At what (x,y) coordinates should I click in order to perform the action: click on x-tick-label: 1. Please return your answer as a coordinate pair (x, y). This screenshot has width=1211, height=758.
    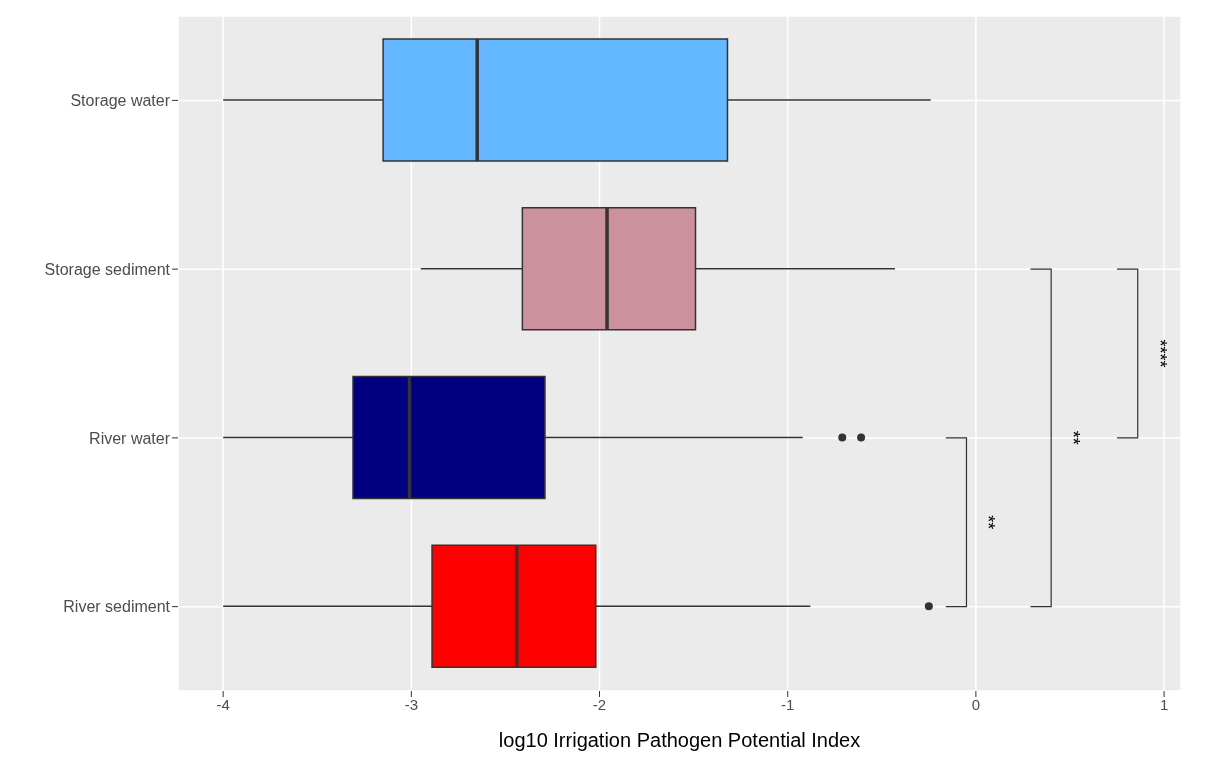
    Looking at the image, I should click on (1164, 704).